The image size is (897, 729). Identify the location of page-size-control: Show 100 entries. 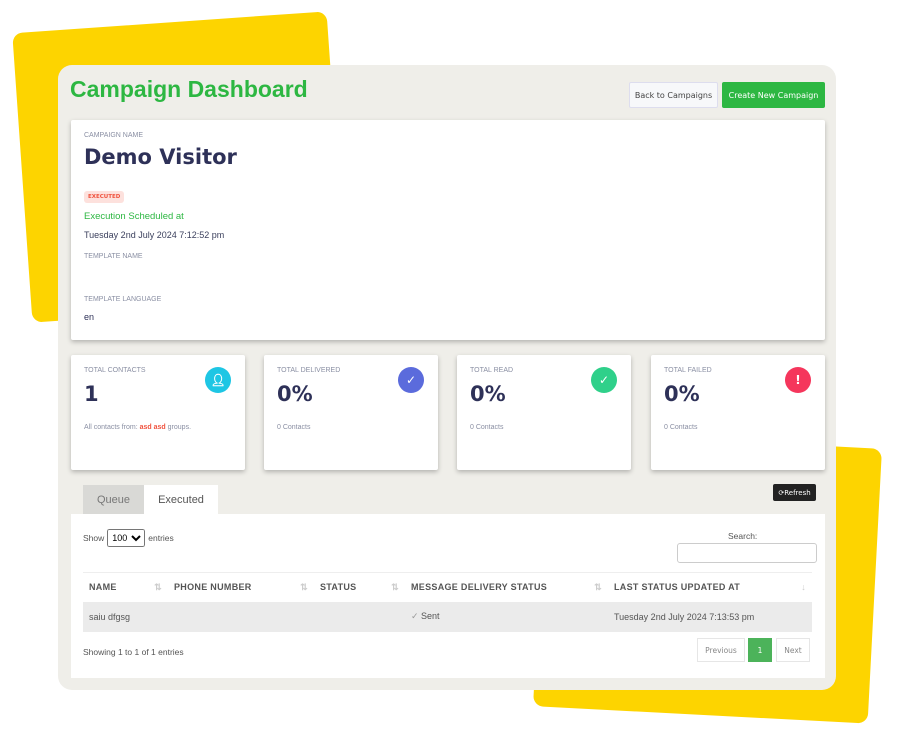
(128, 538).